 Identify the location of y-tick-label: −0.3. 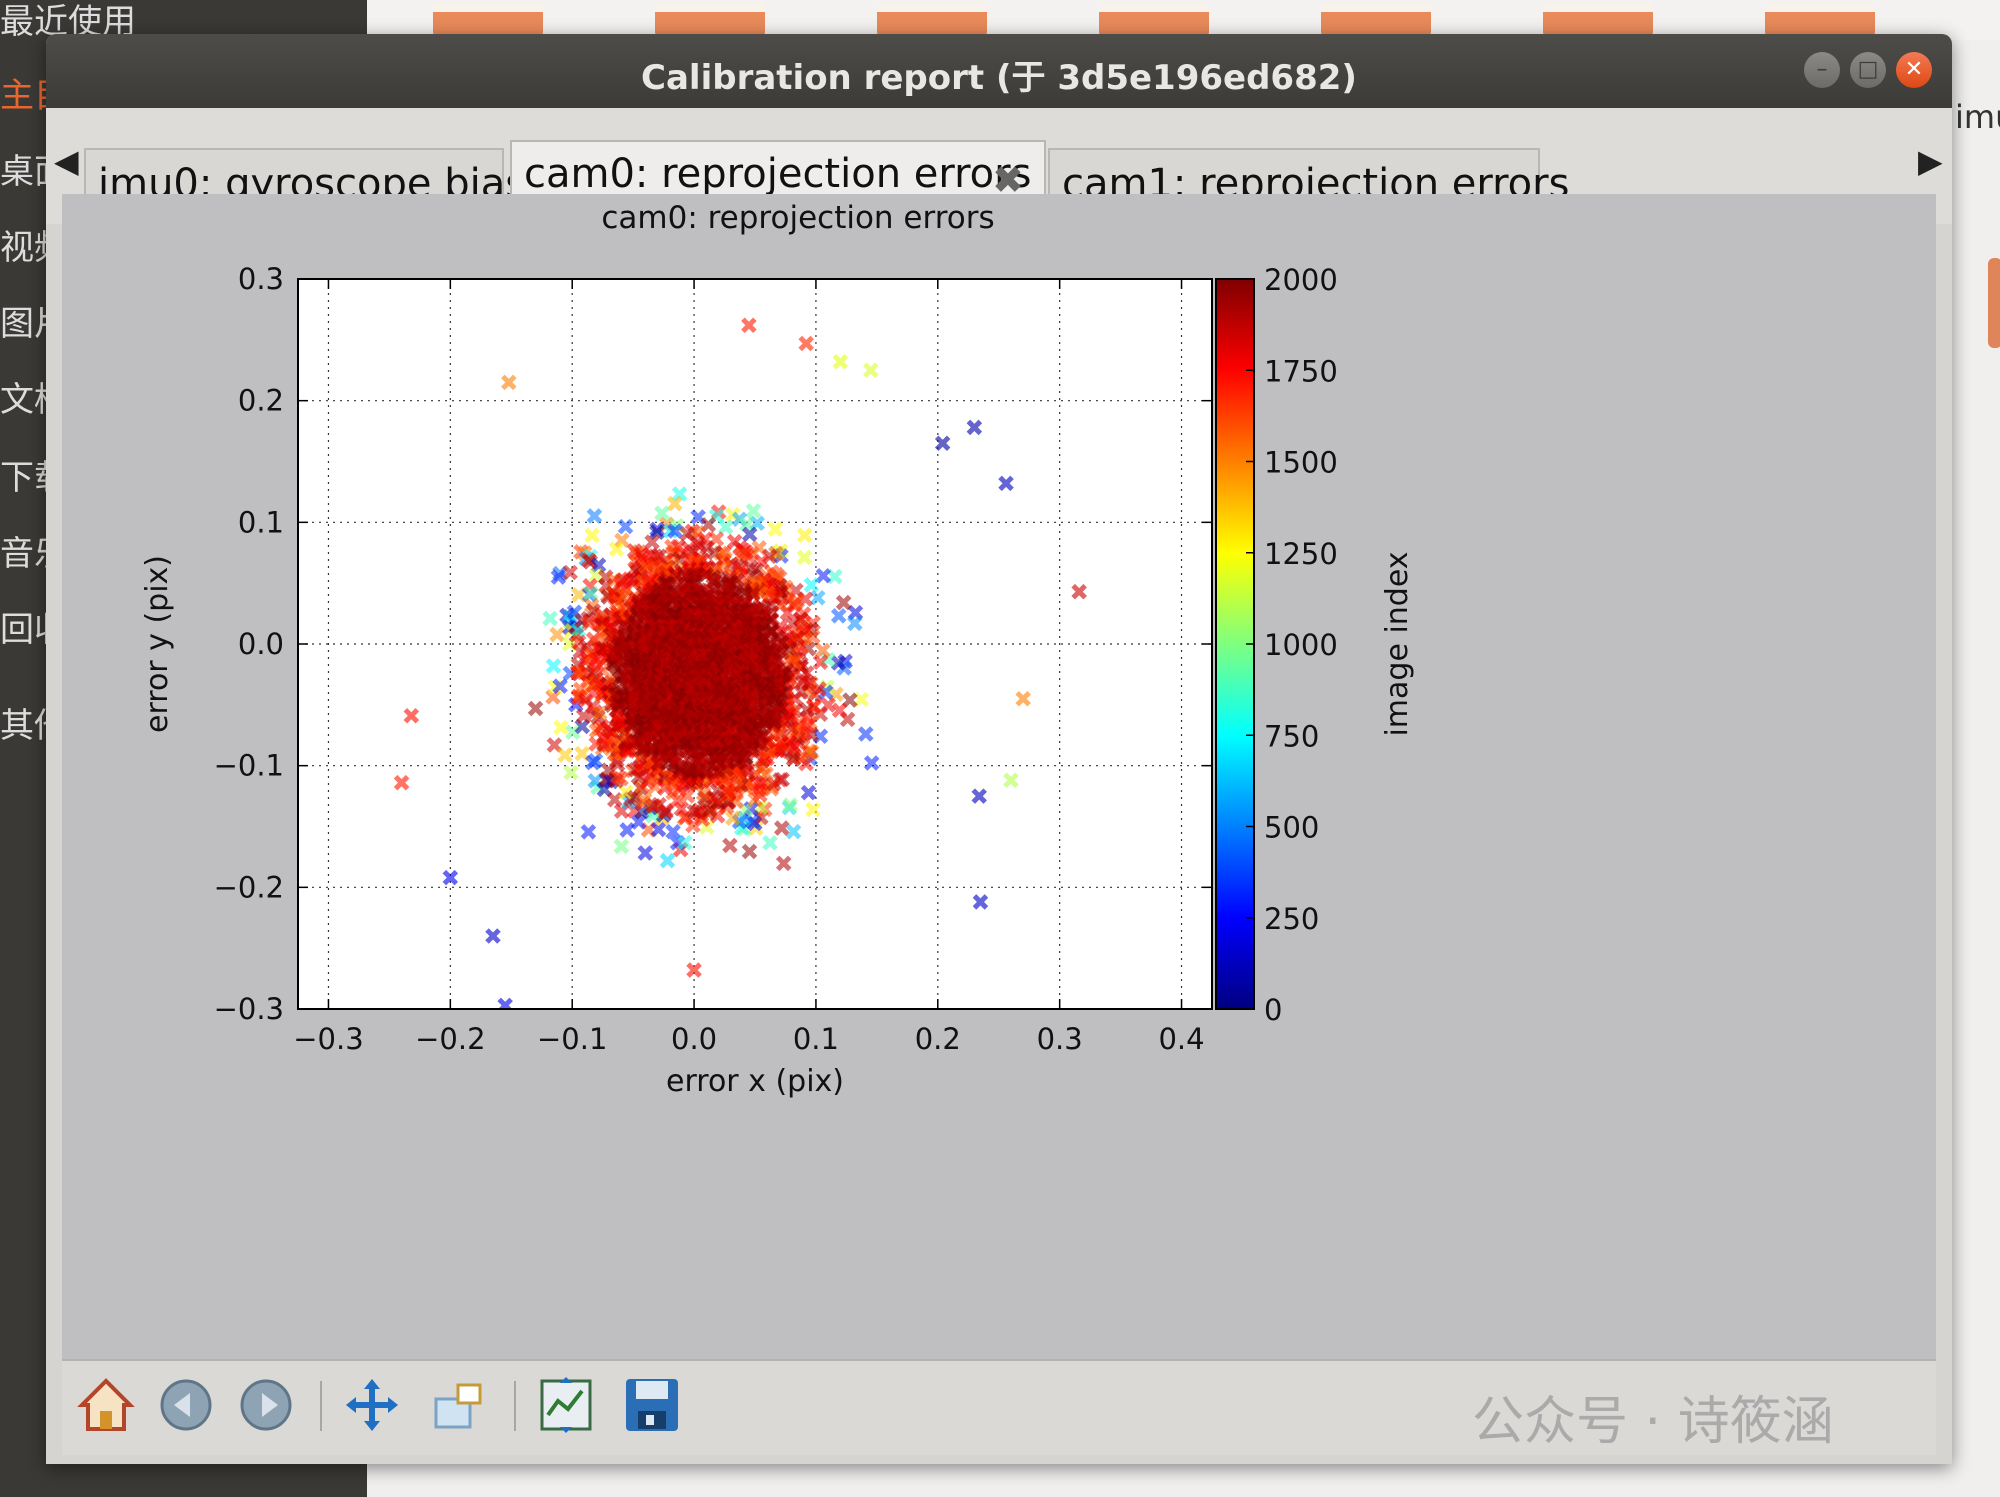
(249, 1009).